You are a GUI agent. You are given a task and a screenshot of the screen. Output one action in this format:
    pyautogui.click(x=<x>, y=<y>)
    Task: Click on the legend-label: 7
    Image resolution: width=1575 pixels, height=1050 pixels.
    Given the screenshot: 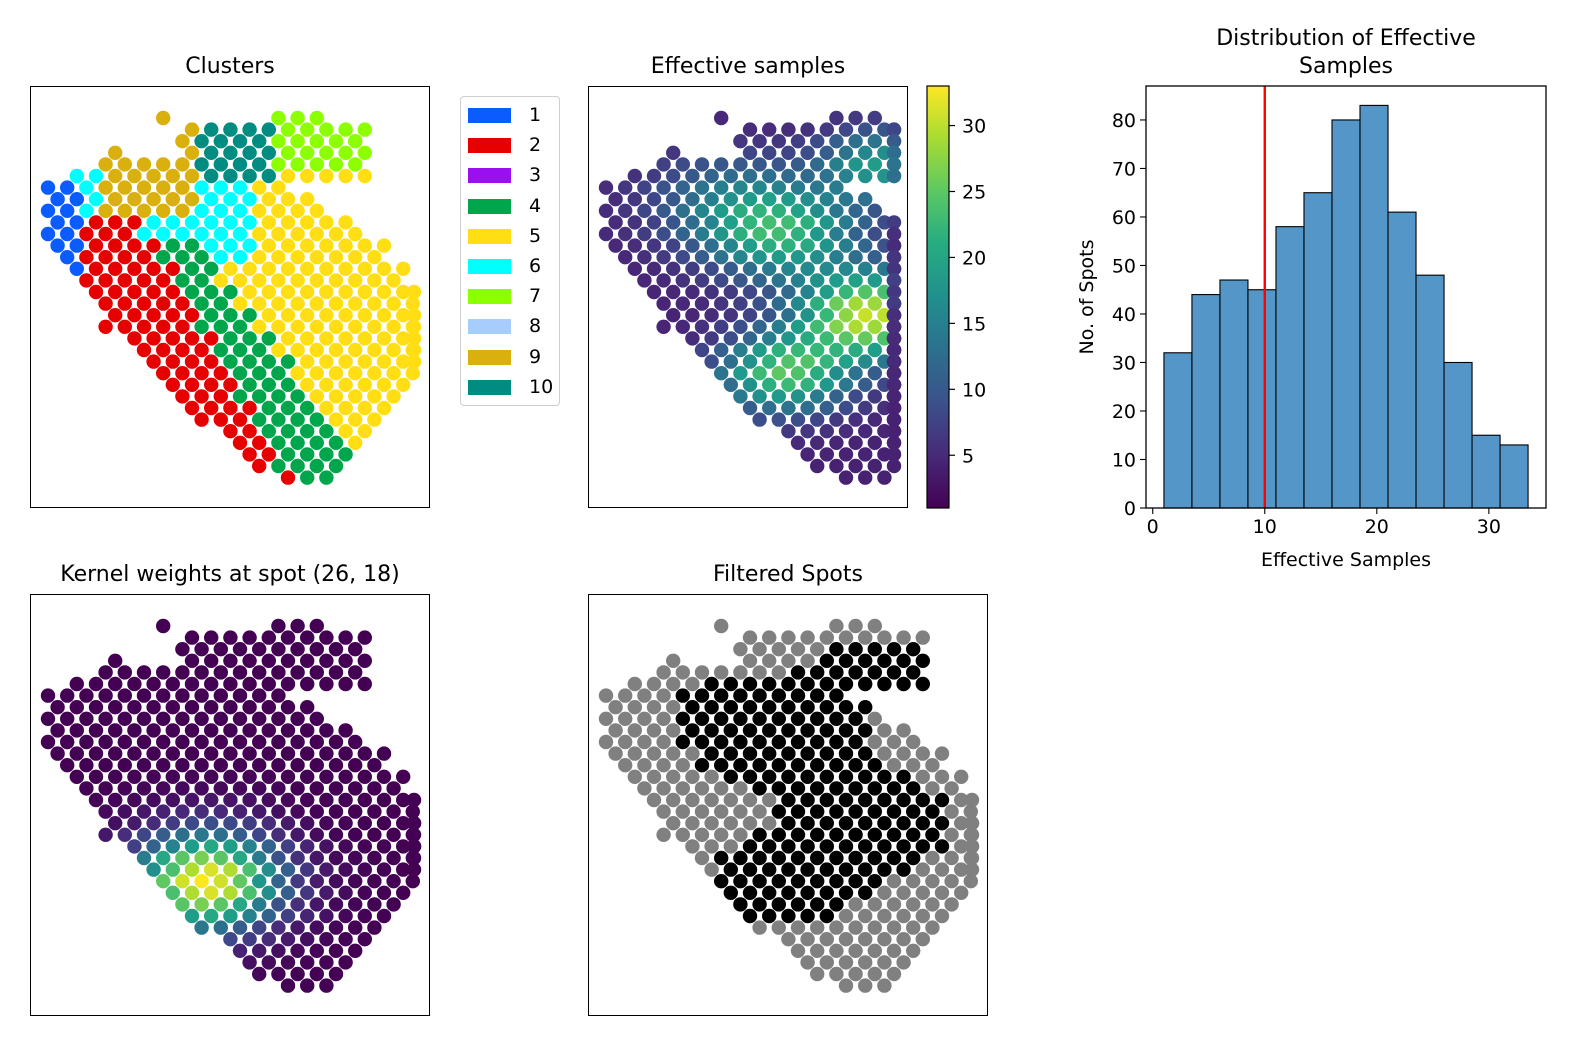 What is the action you would take?
    pyautogui.click(x=535, y=296)
    